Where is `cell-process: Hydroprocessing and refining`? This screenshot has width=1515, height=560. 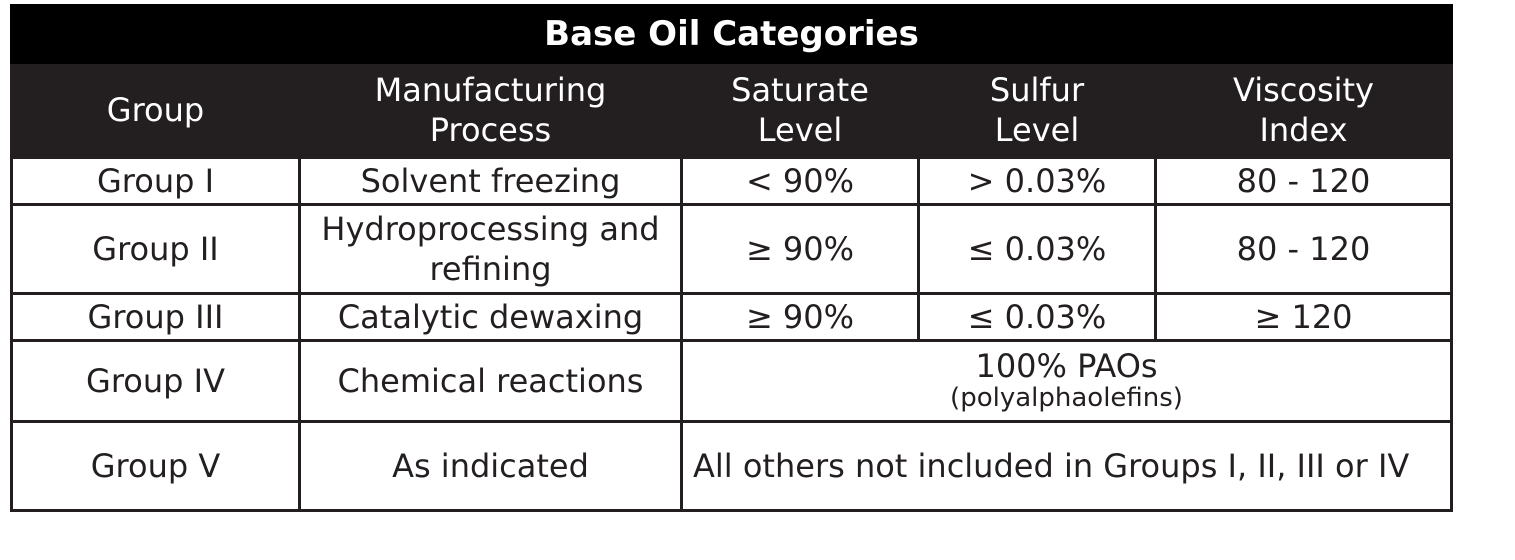
cell-process: Hydroprocessing and refining is located at coordinates (490, 249).